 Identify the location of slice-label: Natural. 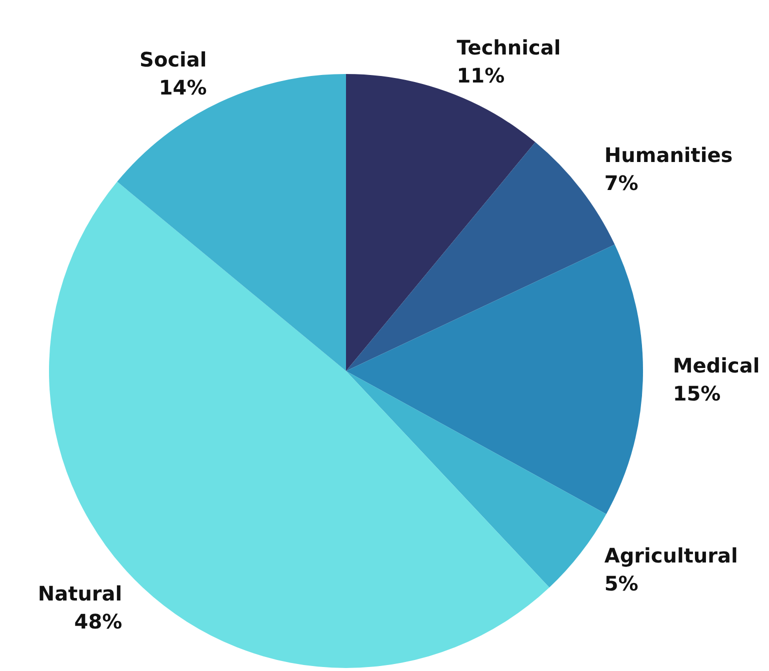
(80, 594).